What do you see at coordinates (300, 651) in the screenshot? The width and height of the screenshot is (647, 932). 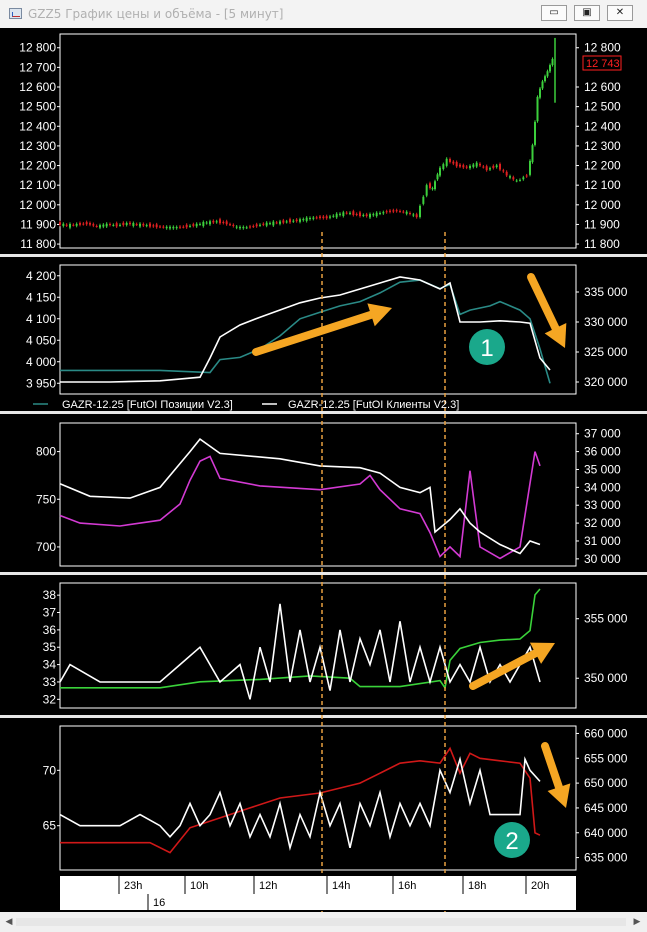 I see `series-line` at bounding box center [300, 651].